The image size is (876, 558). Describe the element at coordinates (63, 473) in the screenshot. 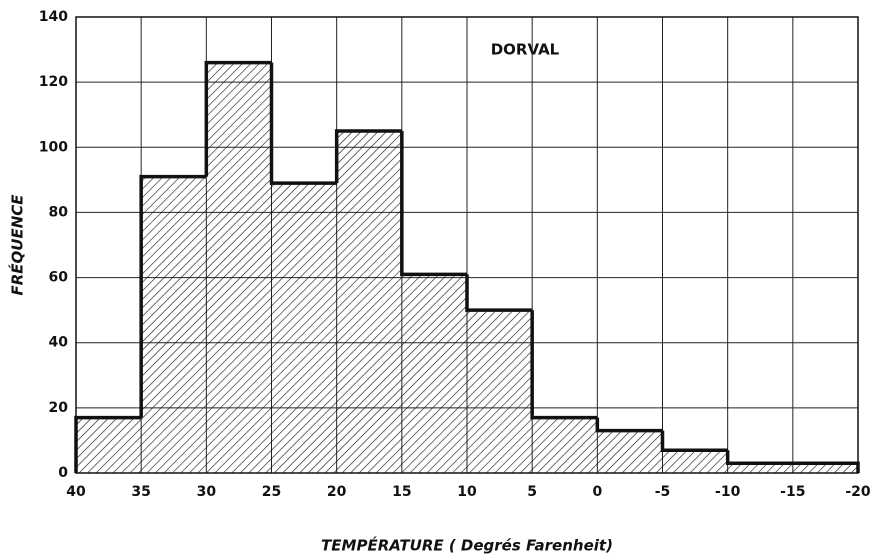

I see `y-tick-label: 0` at that location.